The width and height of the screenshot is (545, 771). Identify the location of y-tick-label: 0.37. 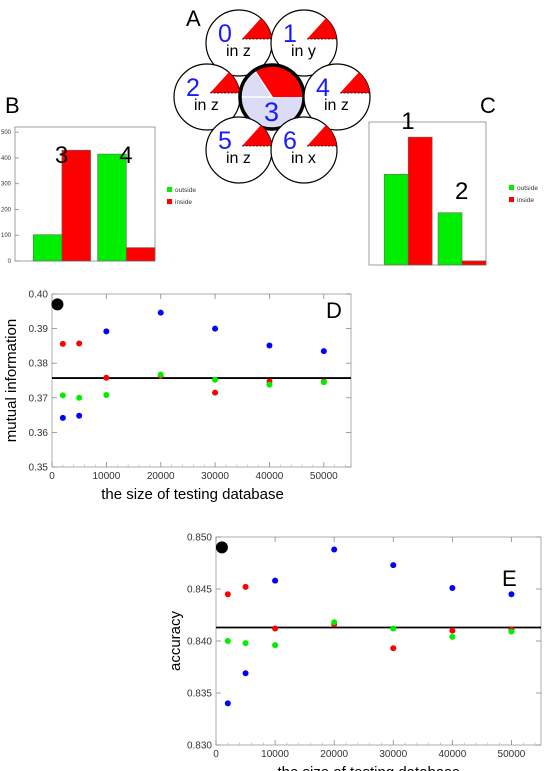
(39, 398).